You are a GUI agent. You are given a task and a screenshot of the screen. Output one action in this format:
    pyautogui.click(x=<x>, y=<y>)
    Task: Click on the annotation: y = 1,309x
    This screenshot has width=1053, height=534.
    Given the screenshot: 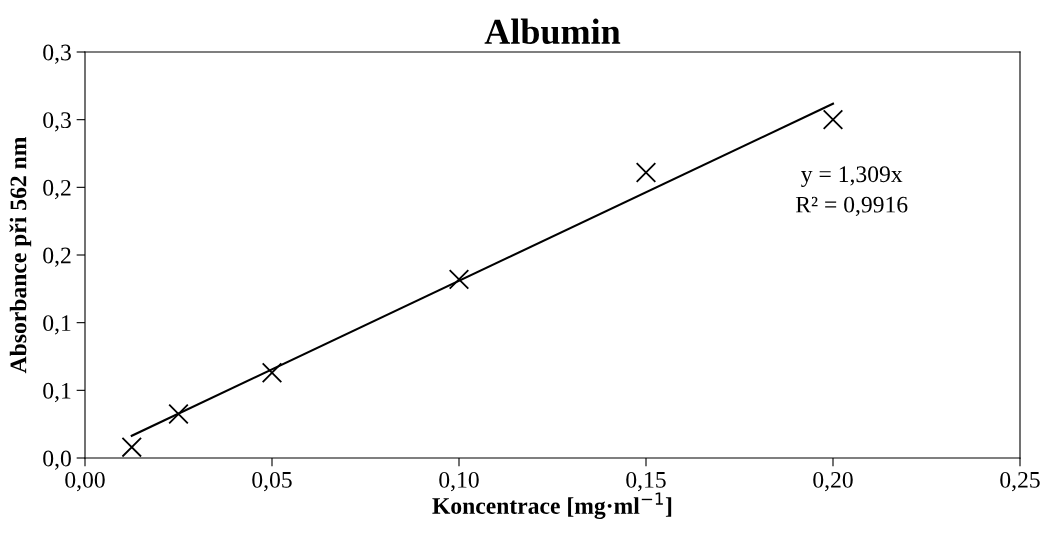 What is the action you would take?
    pyautogui.click(x=852, y=177)
    